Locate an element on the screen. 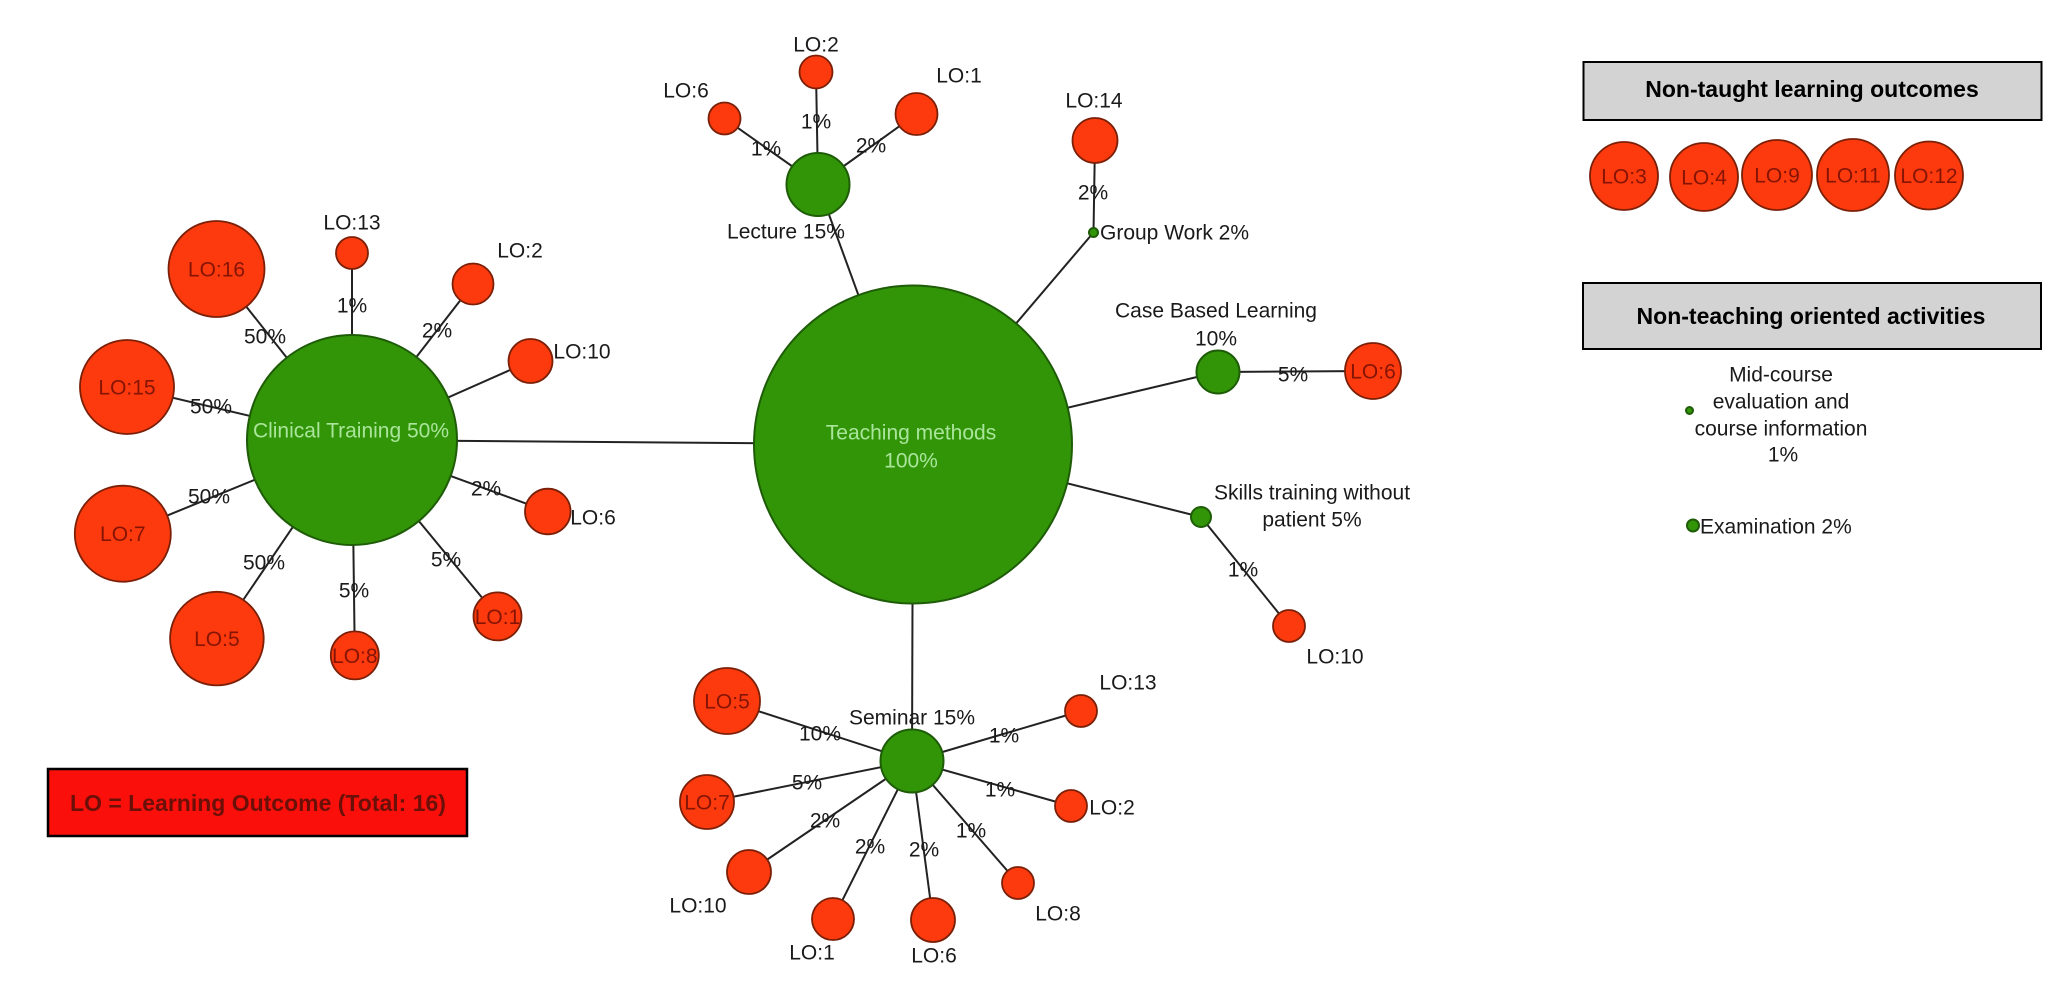 The image size is (2059, 1001). svg-text: LO:3 is located at coordinates (1624, 177).